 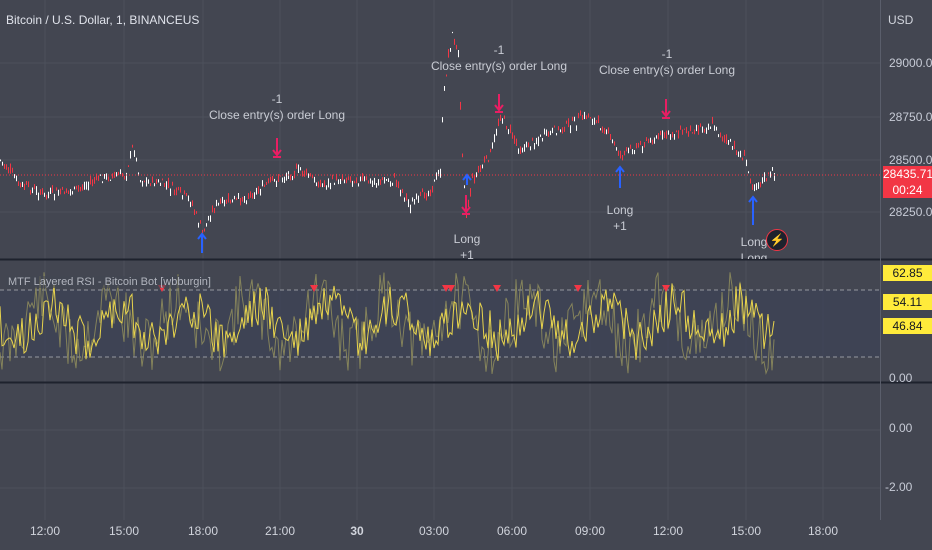 What do you see at coordinates (899, 487) in the screenshot?
I see `lower-axis-tick: -2.00` at bounding box center [899, 487].